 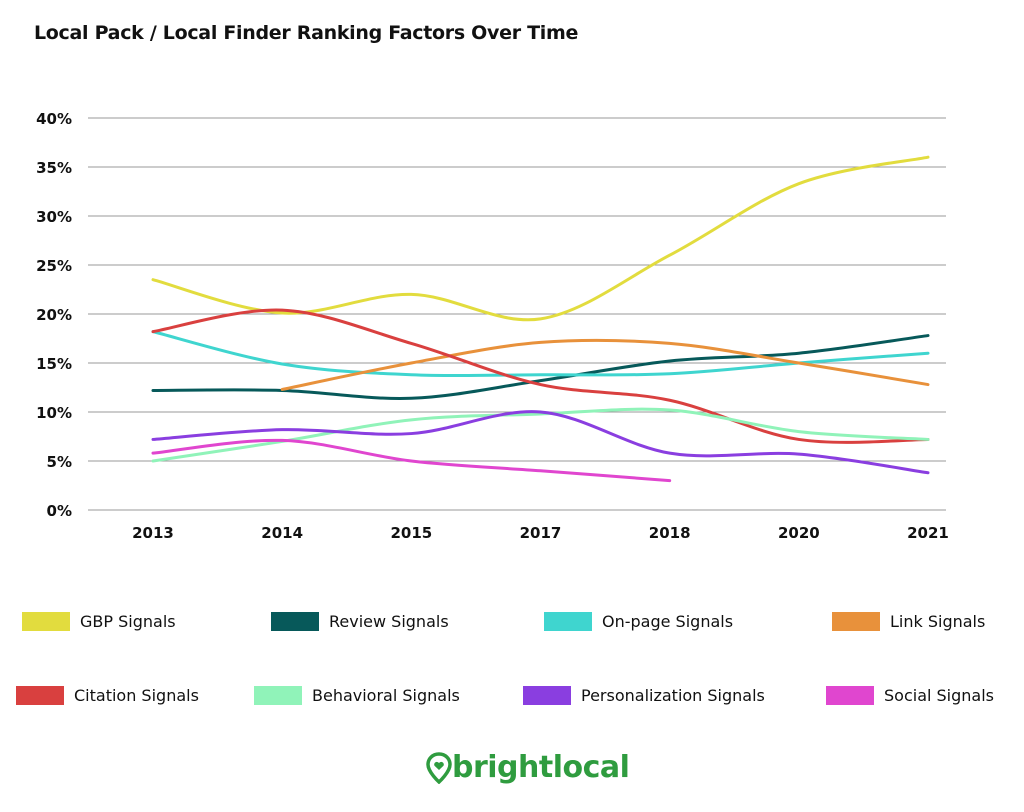 What do you see at coordinates (938, 621) in the screenshot?
I see `legend-label: Link Signals` at bounding box center [938, 621].